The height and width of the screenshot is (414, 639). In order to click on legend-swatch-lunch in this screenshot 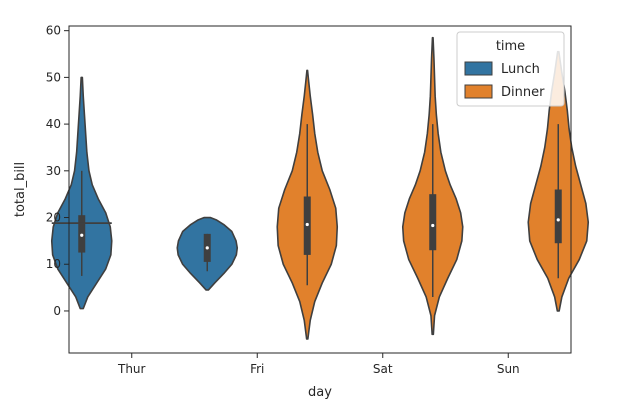, I will do `click(478, 68)`.